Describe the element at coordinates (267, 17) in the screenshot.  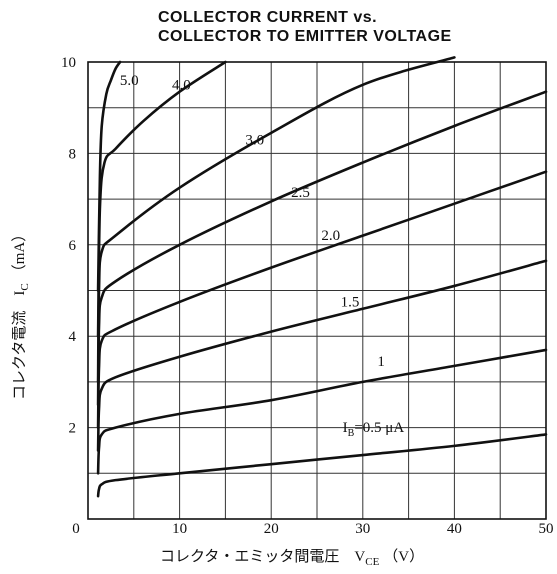
I see `chart-title-line-1: COLLECTOR CURRENT vs.` at that location.